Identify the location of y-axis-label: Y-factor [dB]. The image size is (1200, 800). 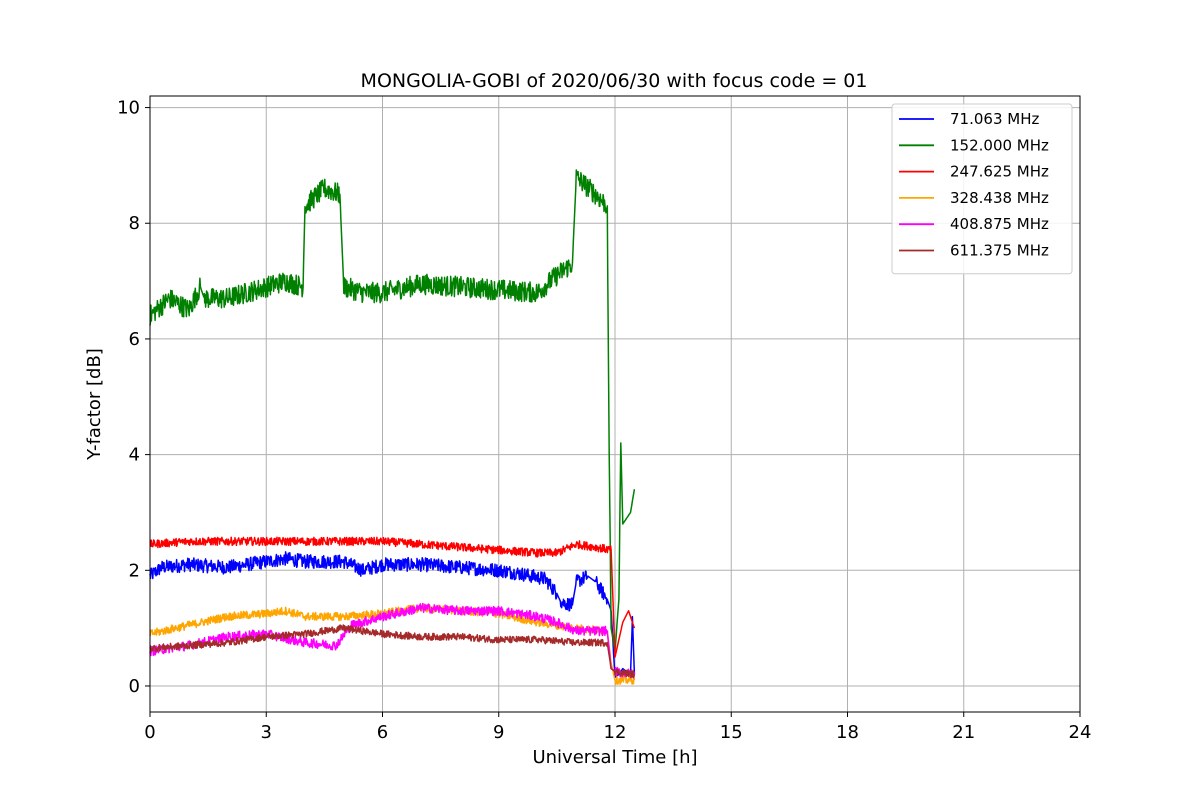
(94, 404).